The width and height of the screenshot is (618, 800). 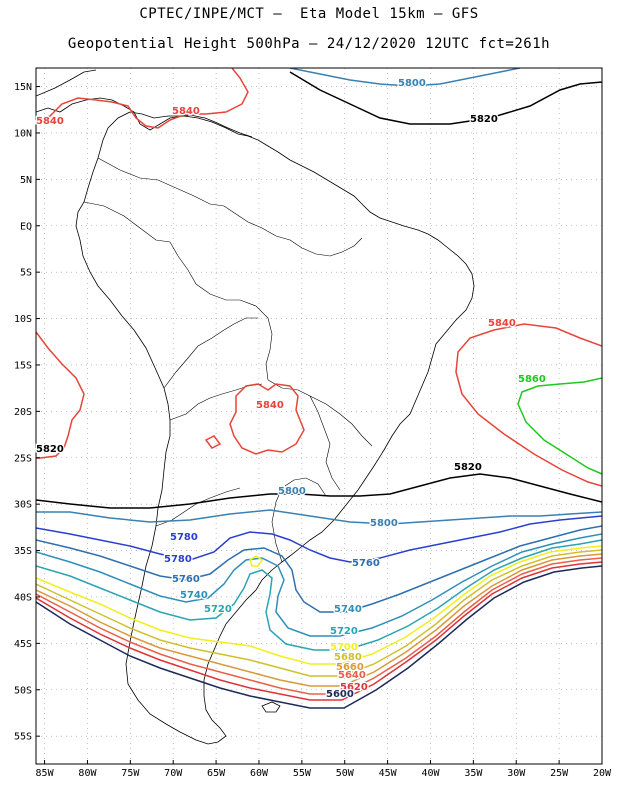 What do you see at coordinates (142, 98) in the screenshot?
I see `contour-5840-north` at bounding box center [142, 98].